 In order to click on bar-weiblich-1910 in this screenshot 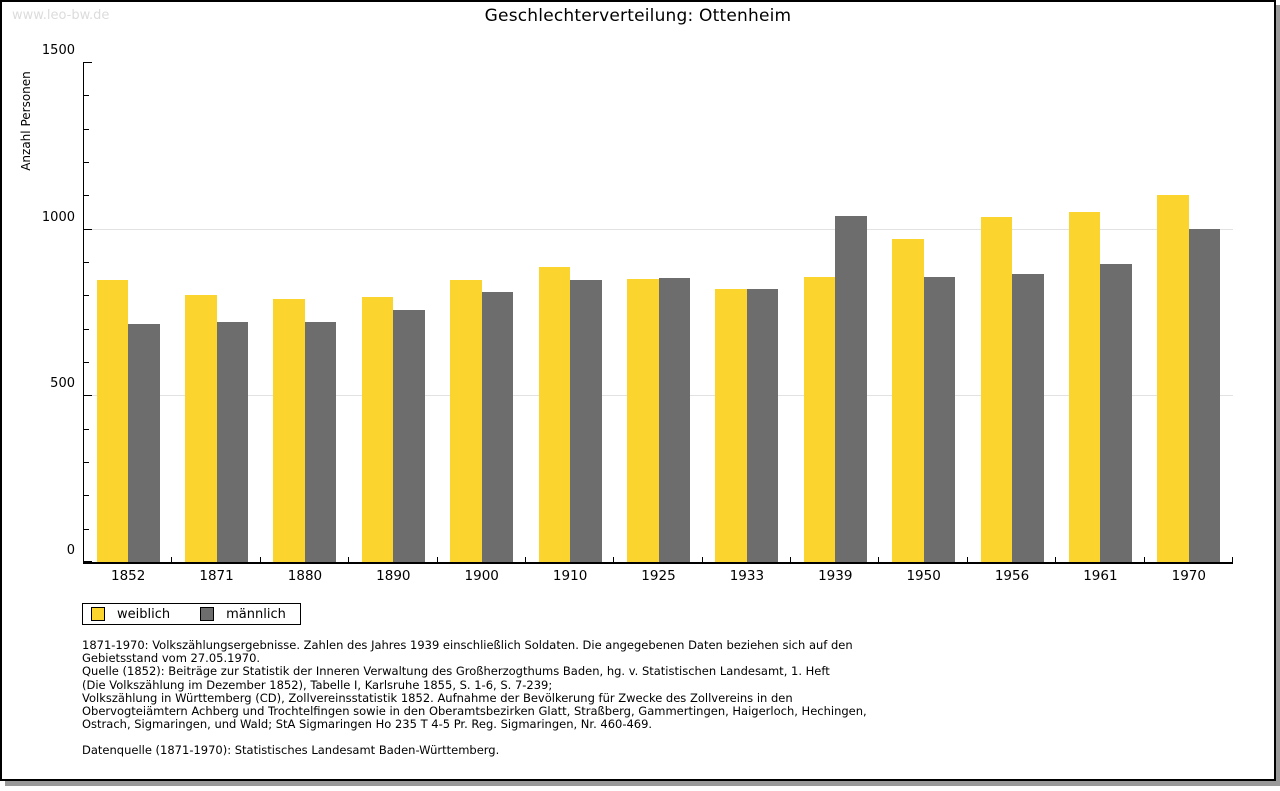, I will do `click(554, 414)`.